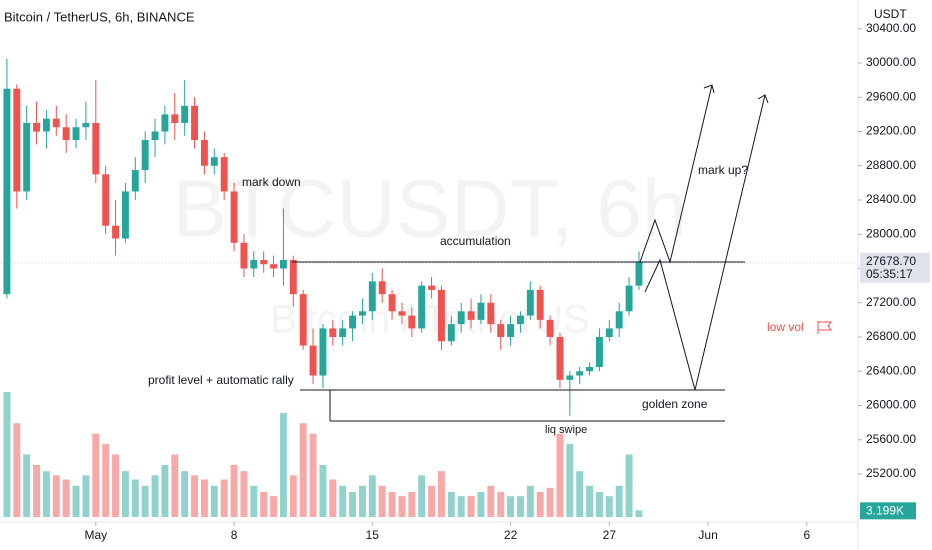 Image resolution: width=932 pixels, height=550 pixels. What do you see at coordinates (511, 535) in the screenshot?
I see `x-tick-label: 22` at bounding box center [511, 535].